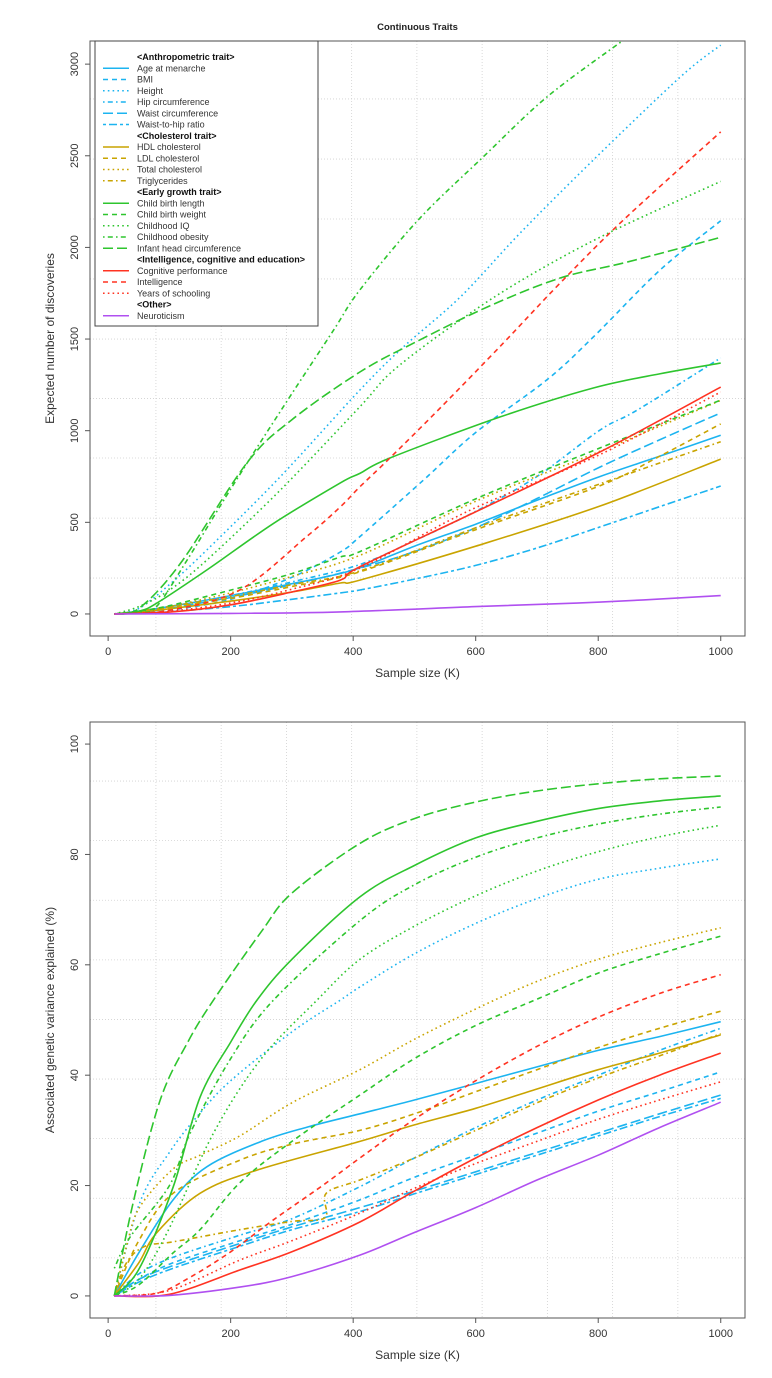 The image size is (772, 1378). I want to click on legend-item-label: Neuroticism, so click(161, 316).